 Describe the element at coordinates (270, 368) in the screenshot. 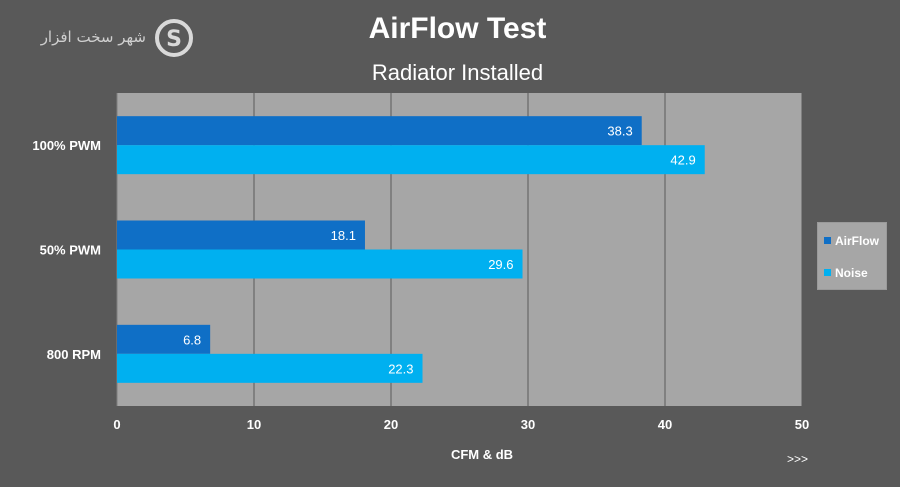

I see `bar-noise-800-rpm` at that location.